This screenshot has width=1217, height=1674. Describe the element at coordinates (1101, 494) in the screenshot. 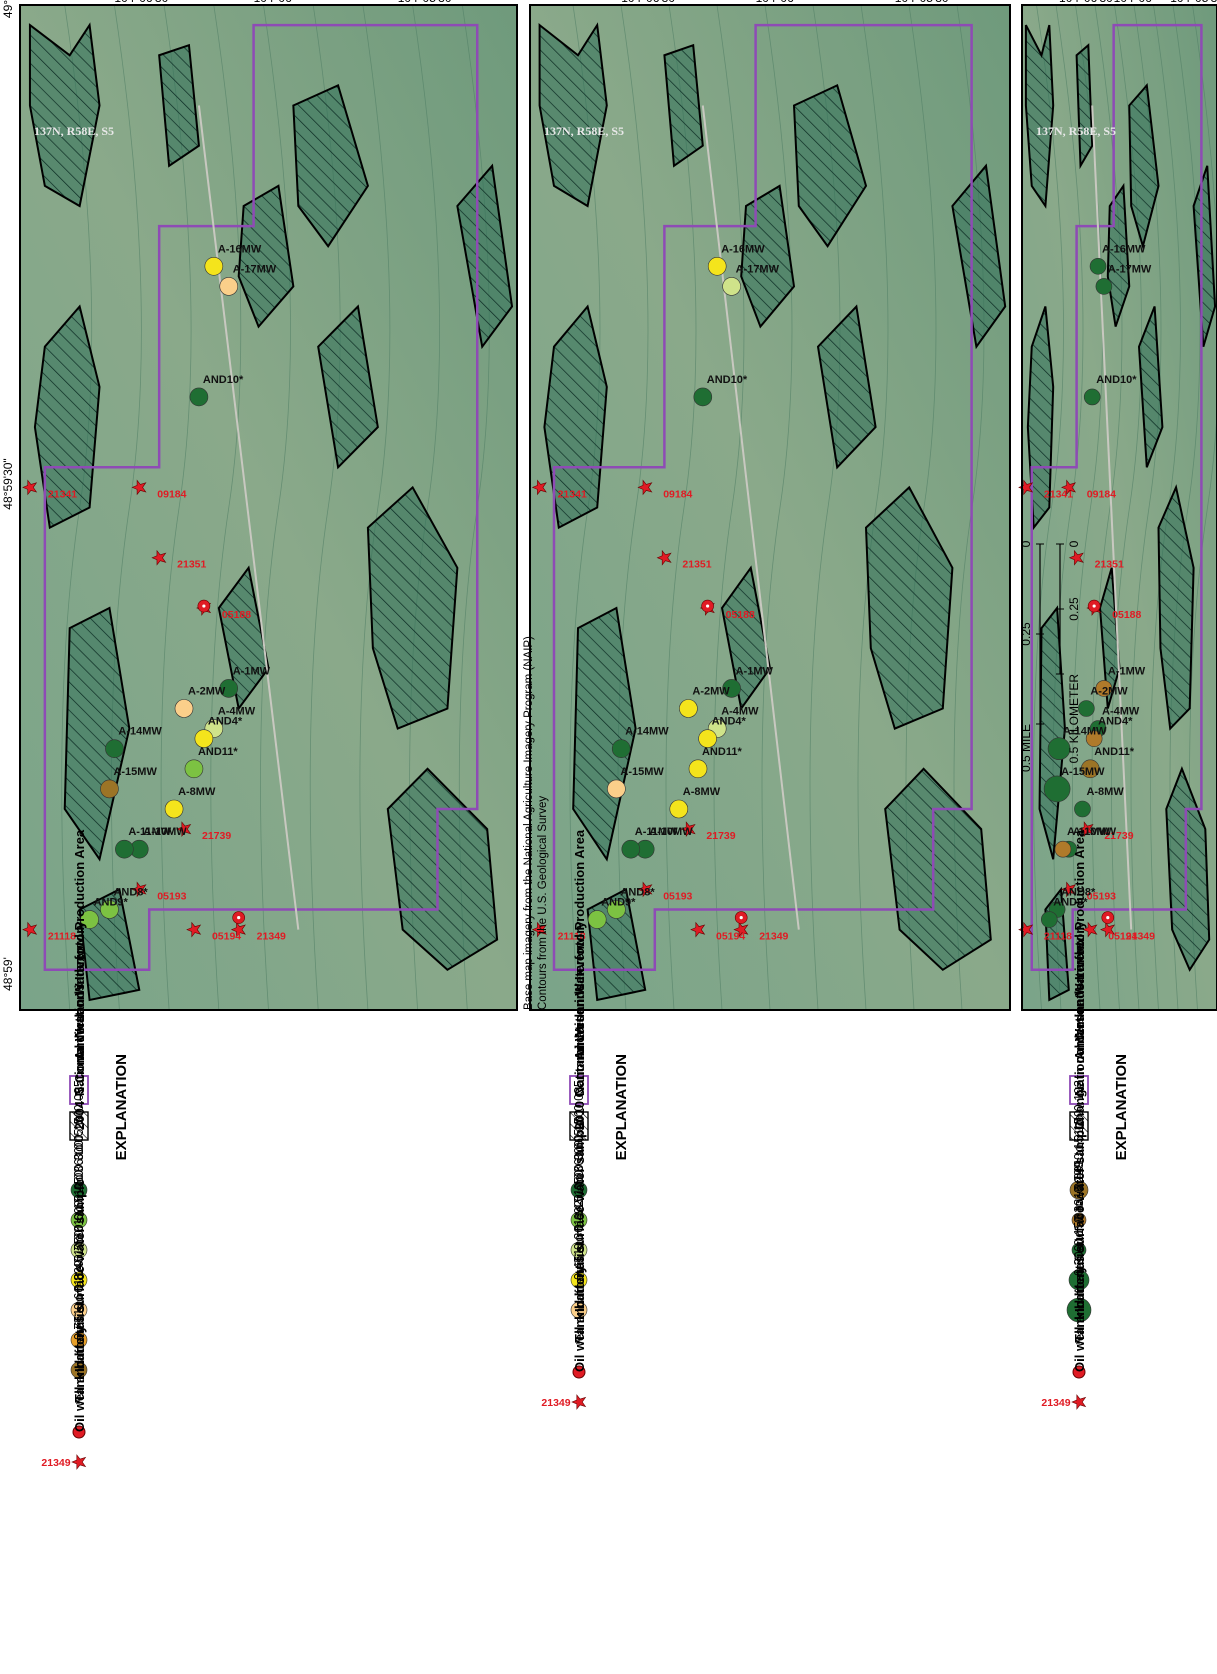

I see `oil-well-label: 09184` at that location.